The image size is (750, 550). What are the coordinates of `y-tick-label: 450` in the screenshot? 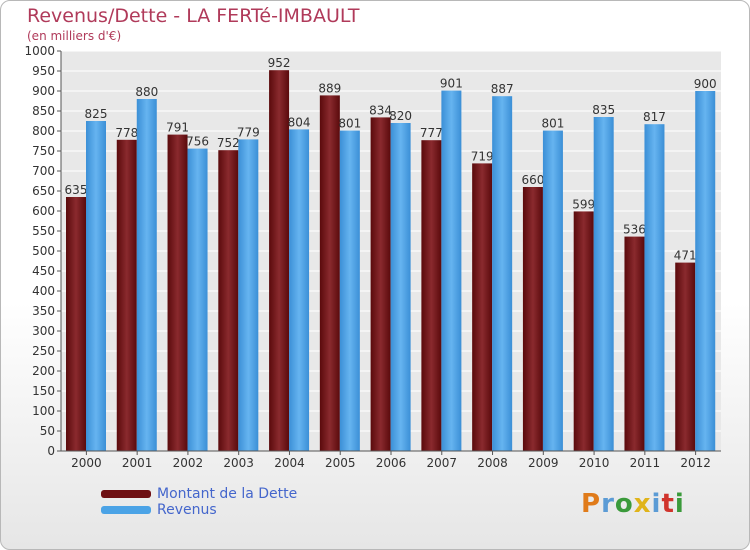 It's located at (43, 271).